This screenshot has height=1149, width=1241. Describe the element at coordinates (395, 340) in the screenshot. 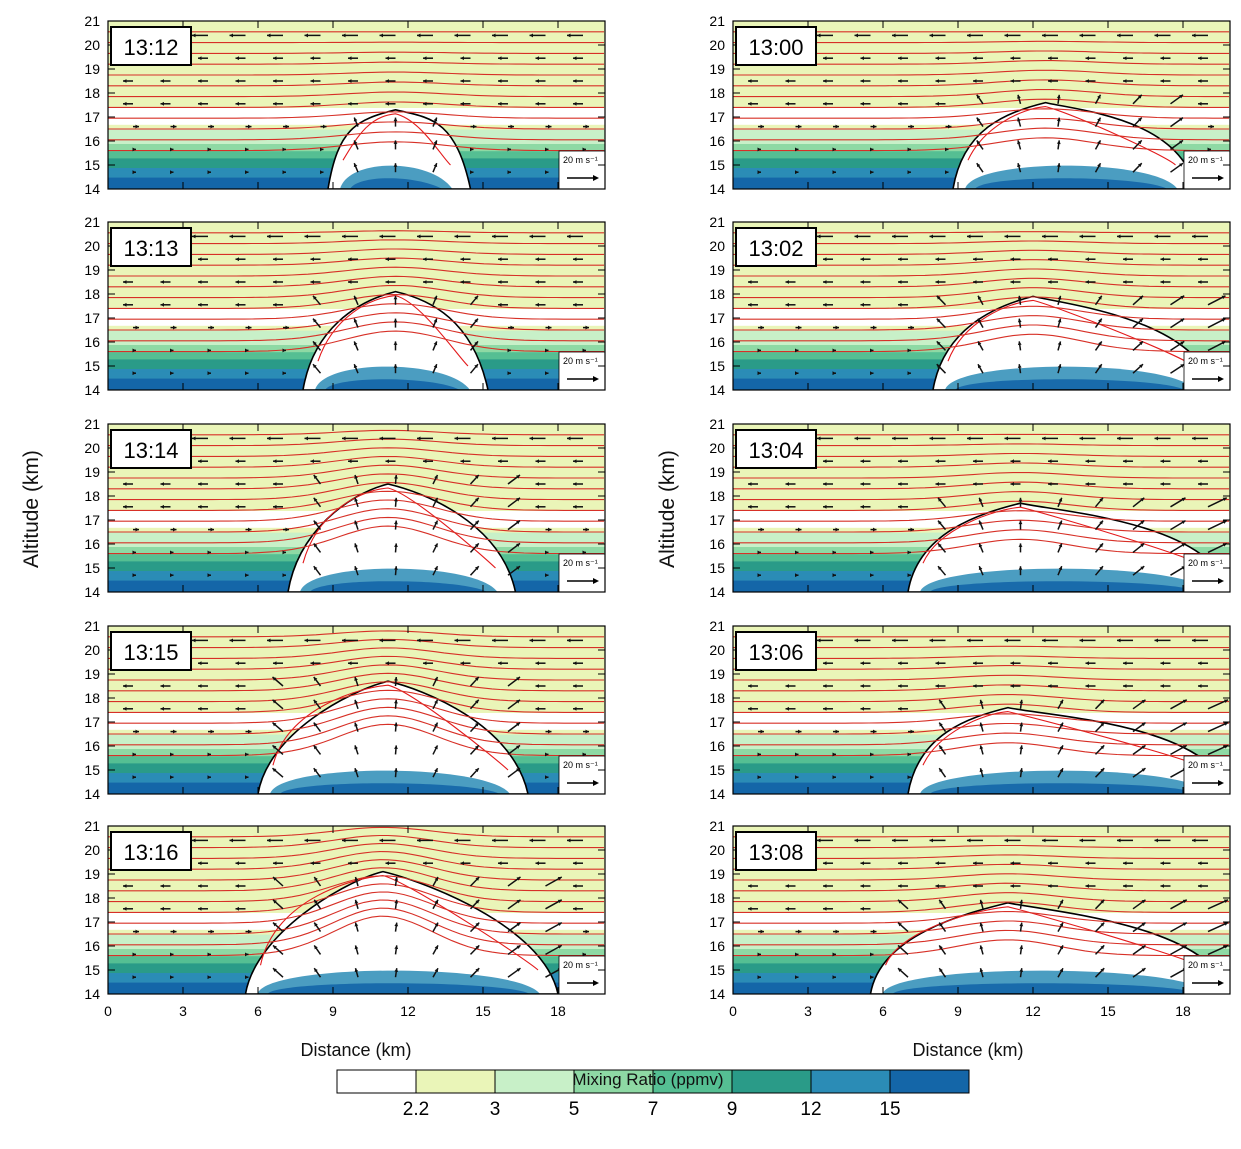

I see `plume-fill` at that location.